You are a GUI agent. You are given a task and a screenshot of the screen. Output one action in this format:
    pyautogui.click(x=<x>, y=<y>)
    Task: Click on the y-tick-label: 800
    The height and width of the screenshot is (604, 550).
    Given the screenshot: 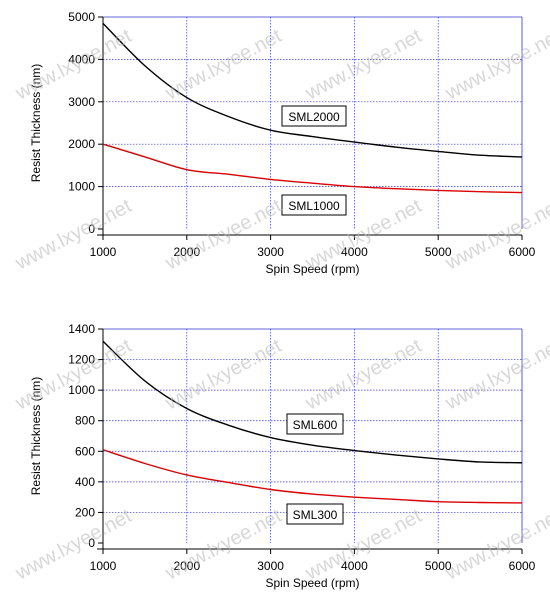 What is the action you would take?
    pyautogui.click(x=85, y=421)
    